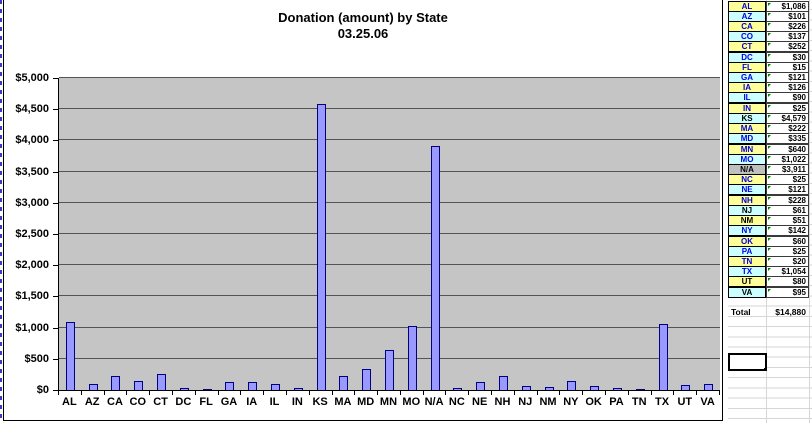  What do you see at coordinates (363, 33) in the screenshot?
I see `chart-subtitle: 03.25.06` at bounding box center [363, 33].